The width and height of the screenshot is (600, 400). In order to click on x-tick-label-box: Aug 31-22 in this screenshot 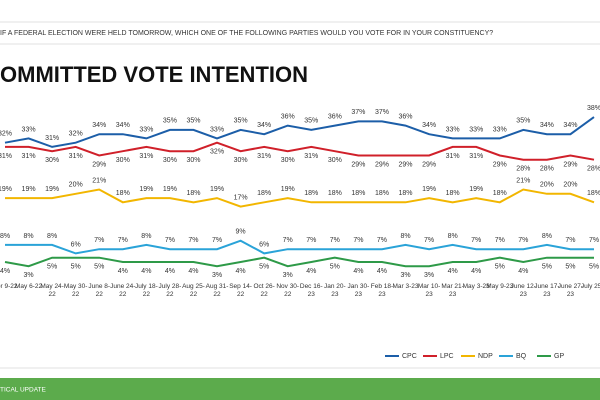, I will do `click(217, 290)`.